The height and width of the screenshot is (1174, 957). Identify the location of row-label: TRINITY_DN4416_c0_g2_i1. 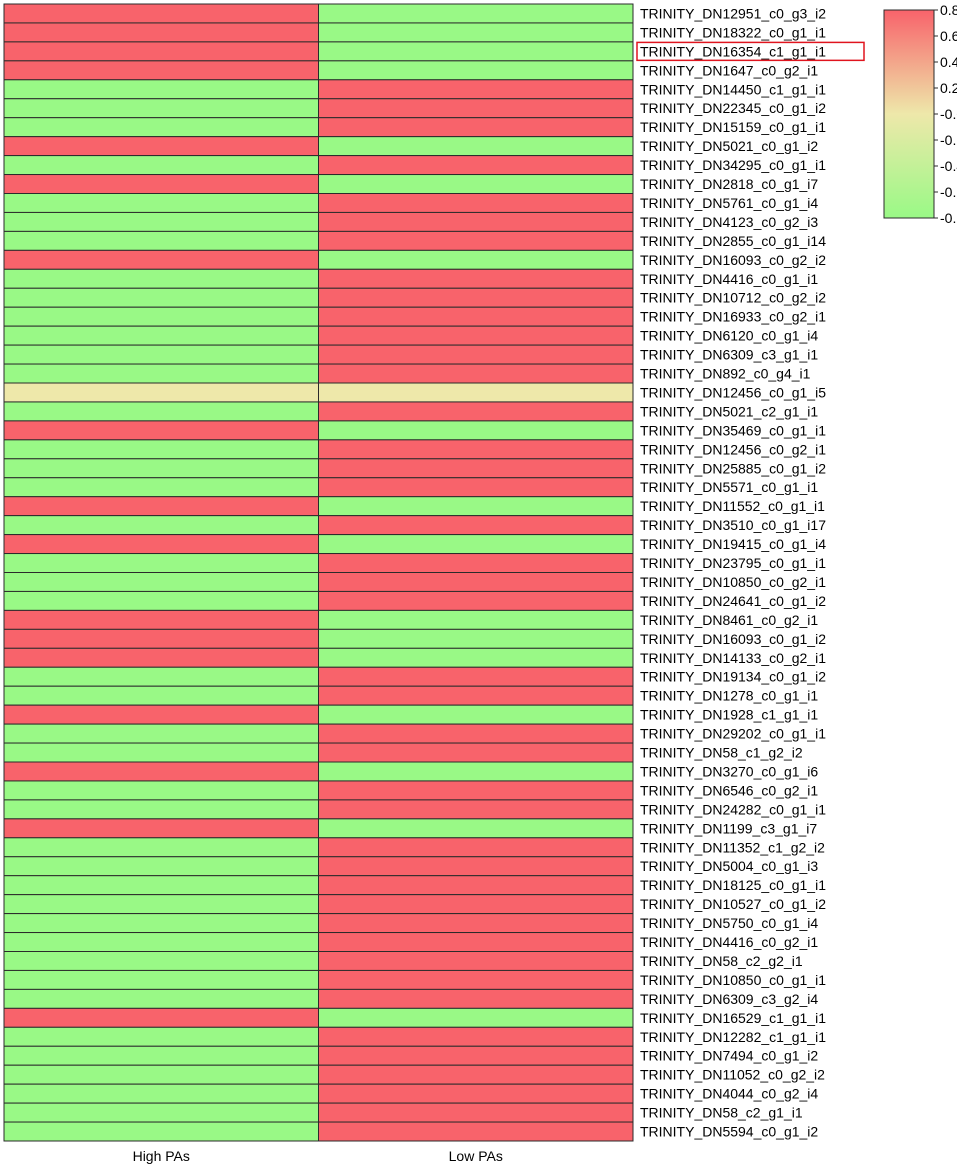
(729, 942).